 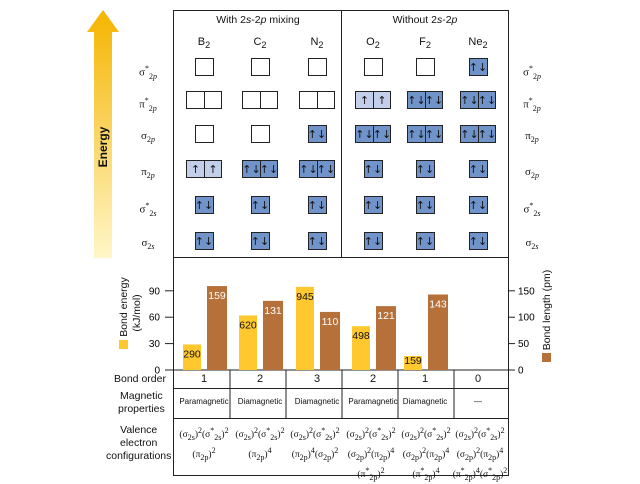 What do you see at coordinates (148, 72) in the screenshot?
I see `orbital-label-left: σ*2p` at bounding box center [148, 72].